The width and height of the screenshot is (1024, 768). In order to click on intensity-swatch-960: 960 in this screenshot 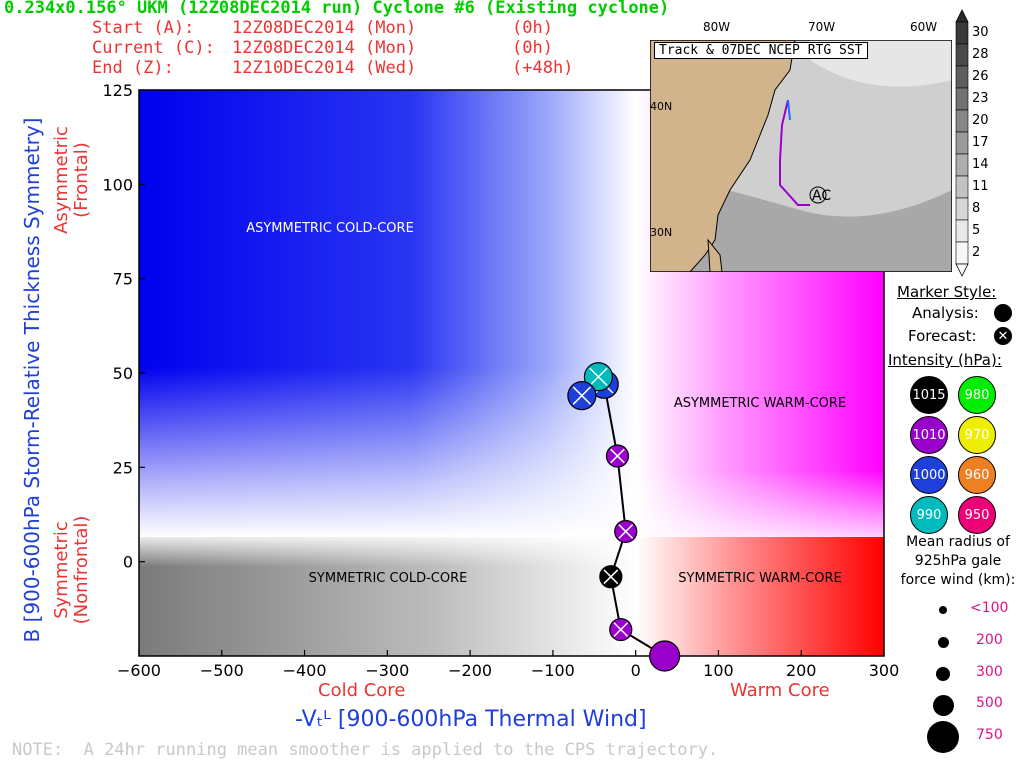, I will do `click(977, 475)`.